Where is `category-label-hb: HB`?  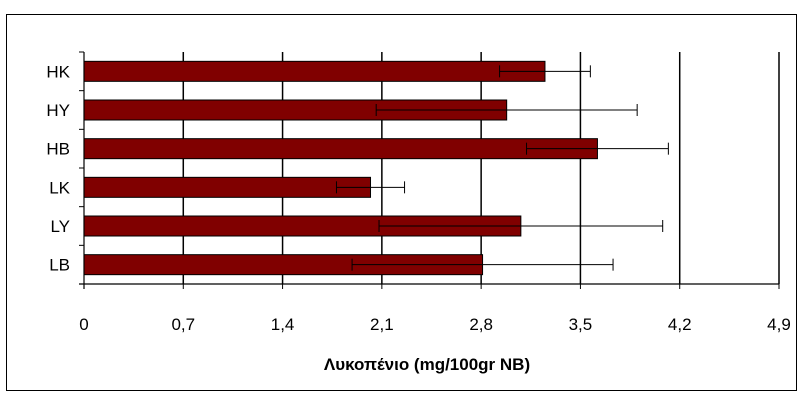
category-label-hb: HB is located at coordinates (58, 149).